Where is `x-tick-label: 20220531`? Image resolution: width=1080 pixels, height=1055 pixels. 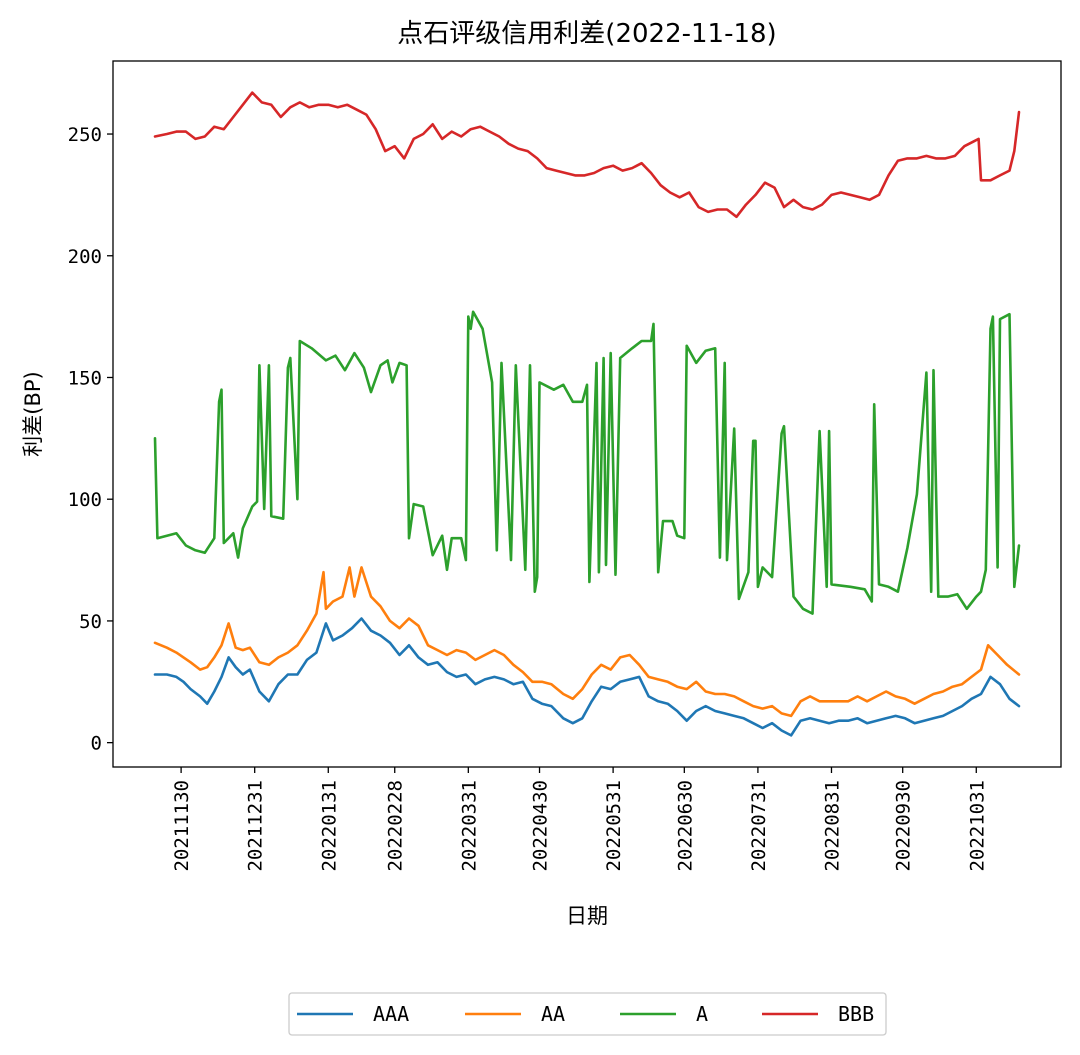 x-tick-label: 20220531 is located at coordinates (614, 826).